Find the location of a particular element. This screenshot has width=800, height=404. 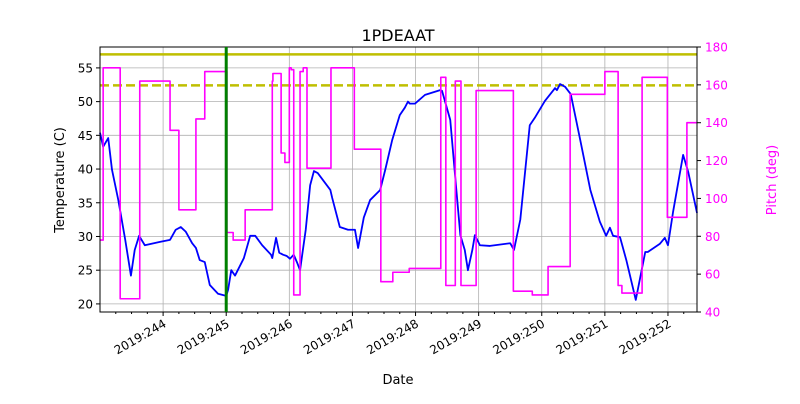

y-tick-label: 40 is located at coordinates (85, 170).